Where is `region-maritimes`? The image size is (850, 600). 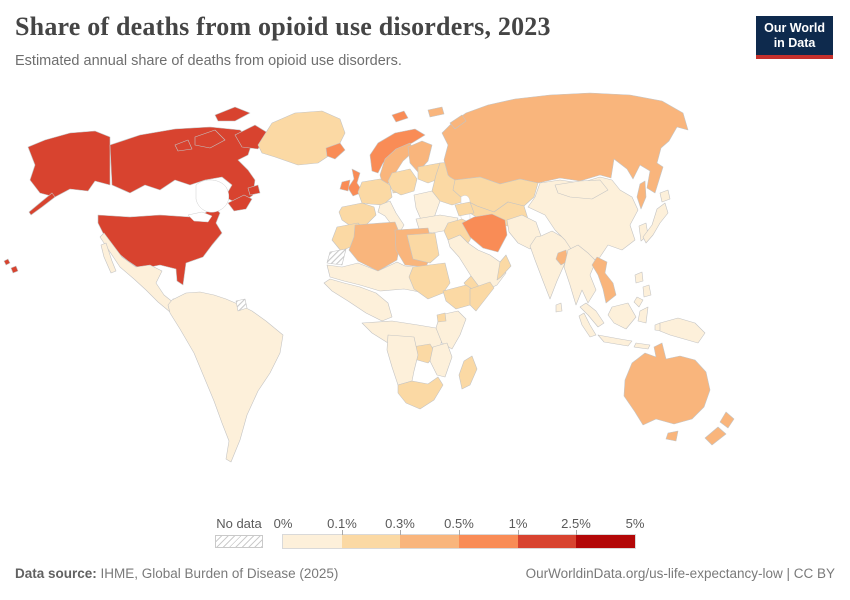 region-maritimes is located at coordinates (240, 203).